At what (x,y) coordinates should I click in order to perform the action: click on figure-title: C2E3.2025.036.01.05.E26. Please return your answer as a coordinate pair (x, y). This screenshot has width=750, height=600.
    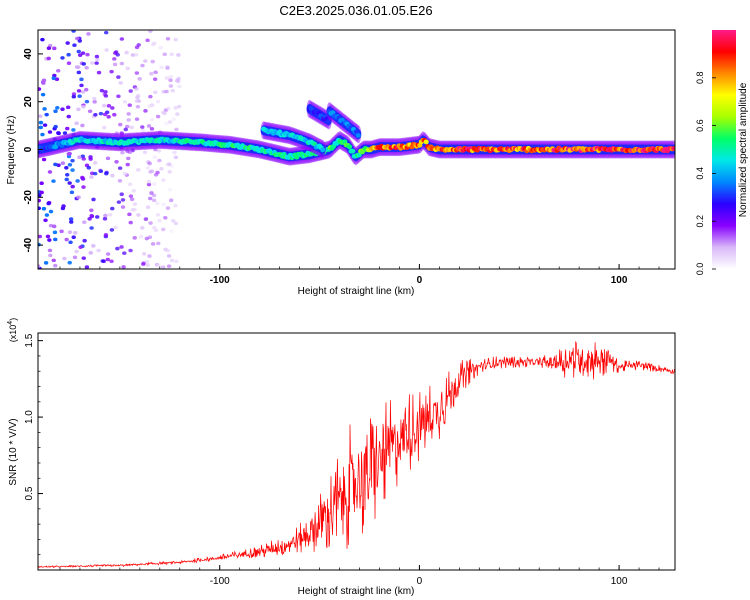
    Looking at the image, I should click on (355, 10).